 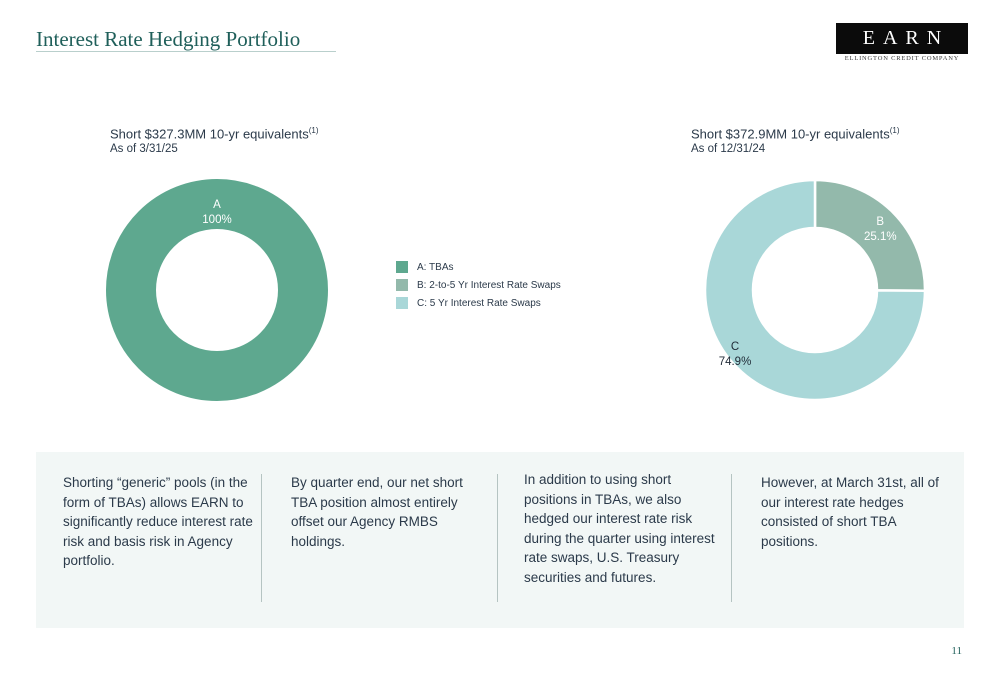 I want to click on chart-1-title: Short $327.3MM 10-yr equivalents, so click(x=209, y=134).